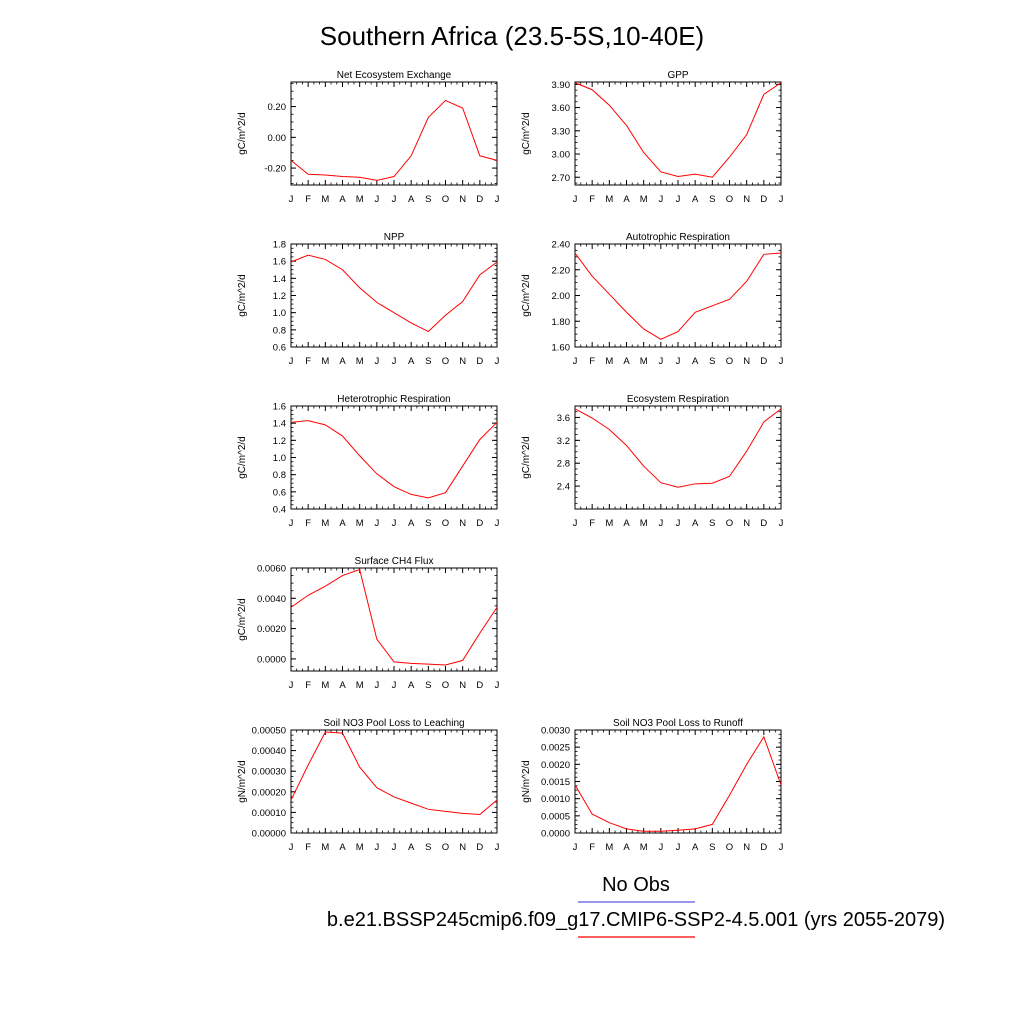 This screenshot has width=1024, height=1024. What do you see at coordinates (394, 561) in the screenshot?
I see `panel-title: Surface CH4 Flux` at bounding box center [394, 561].